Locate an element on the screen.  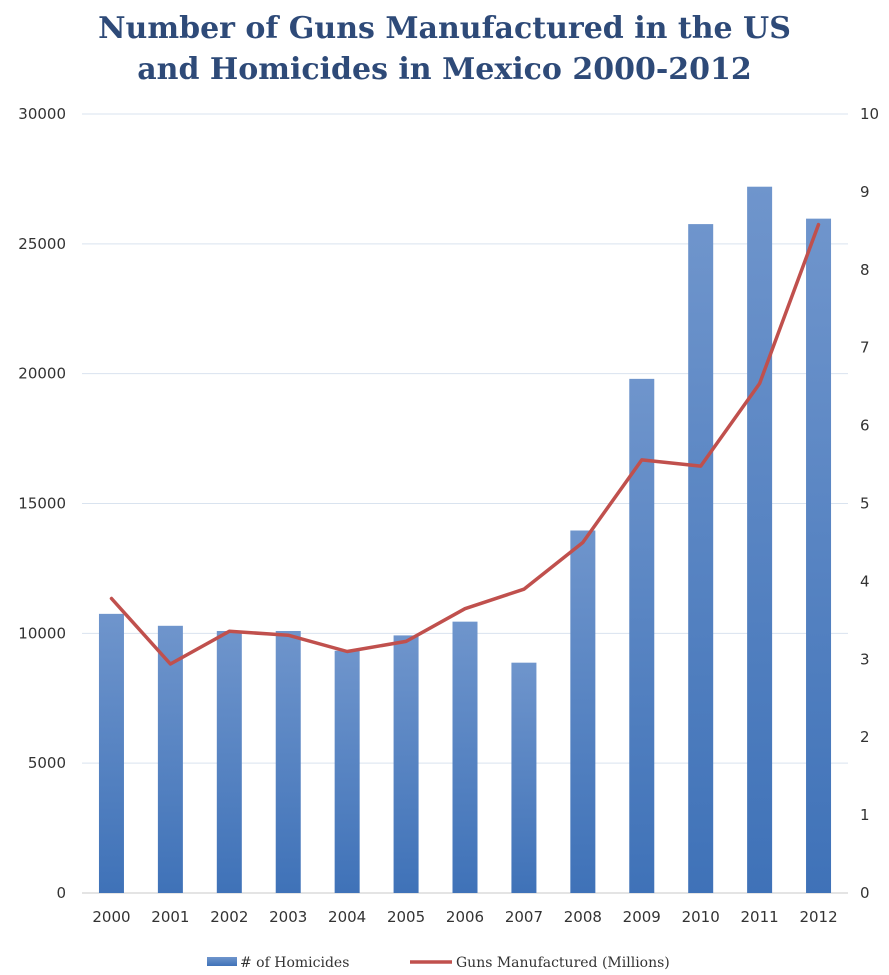
x-tick-label: 2009 is located at coordinates (642, 917).